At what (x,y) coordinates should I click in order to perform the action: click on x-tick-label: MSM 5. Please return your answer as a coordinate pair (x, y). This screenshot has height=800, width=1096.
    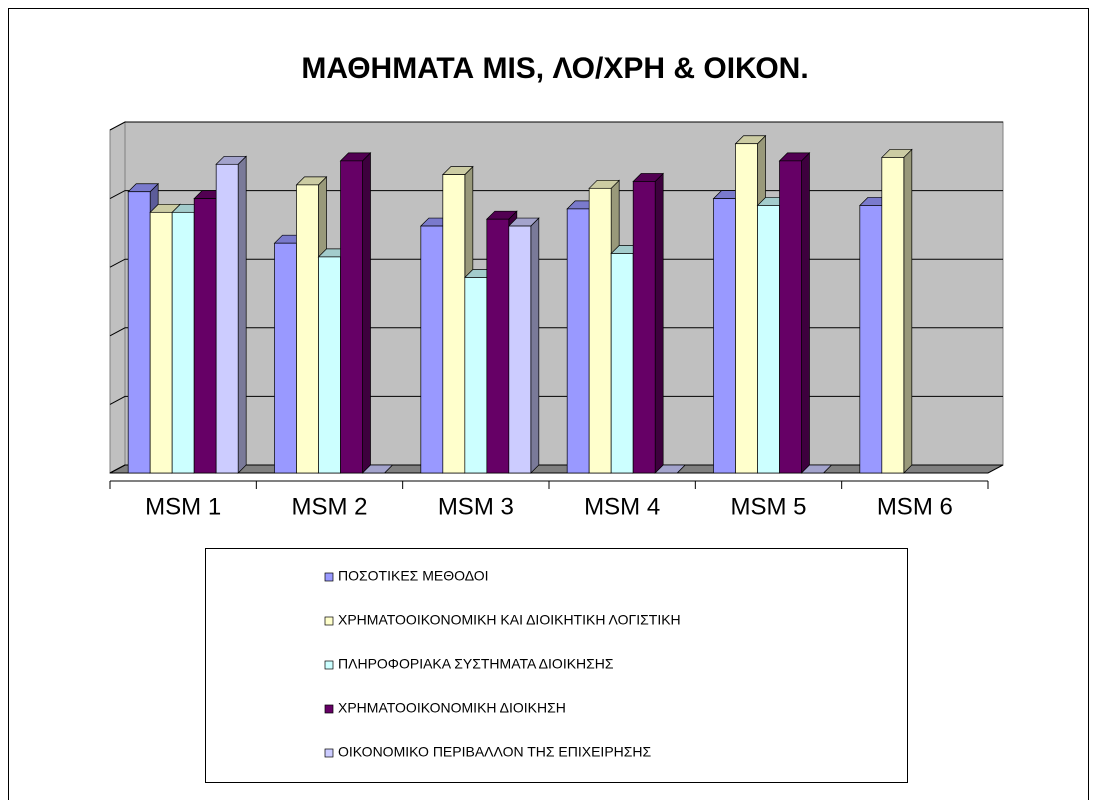
    Looking at the image, I should click on (768, 506).